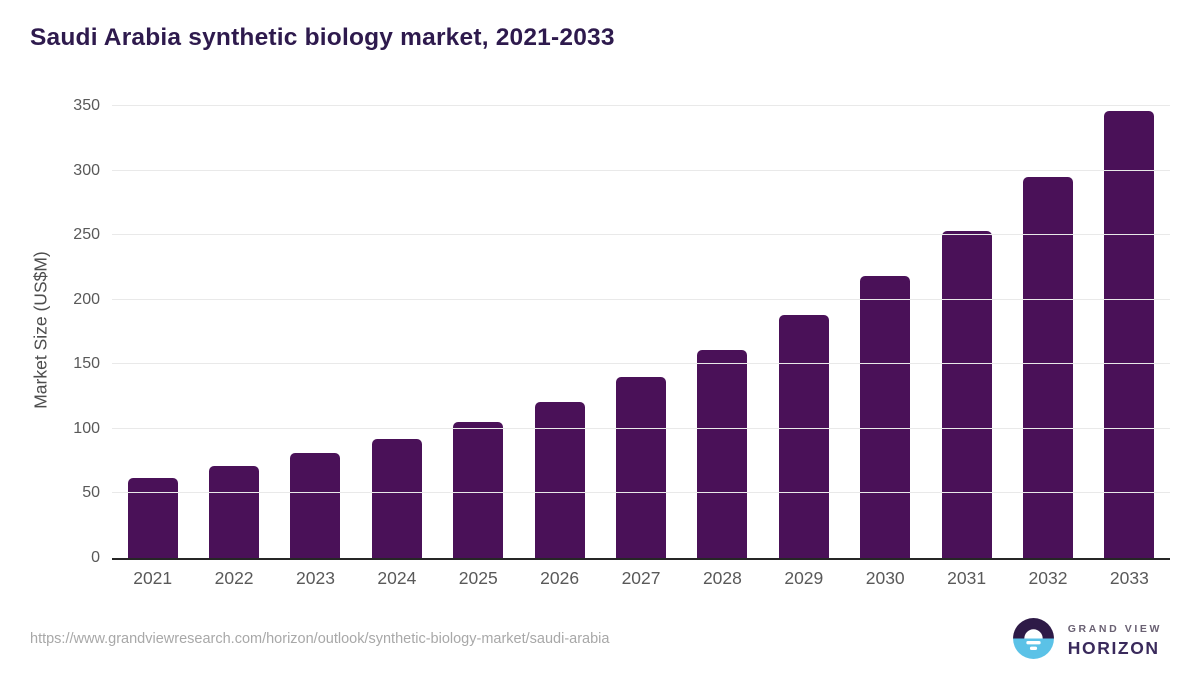 The width and height of the screenshot is (1200, 675). Describe the element at coordinates (1113, 648) in the screenshot. I see `brand-name-bottom: HORIZON` at that location.